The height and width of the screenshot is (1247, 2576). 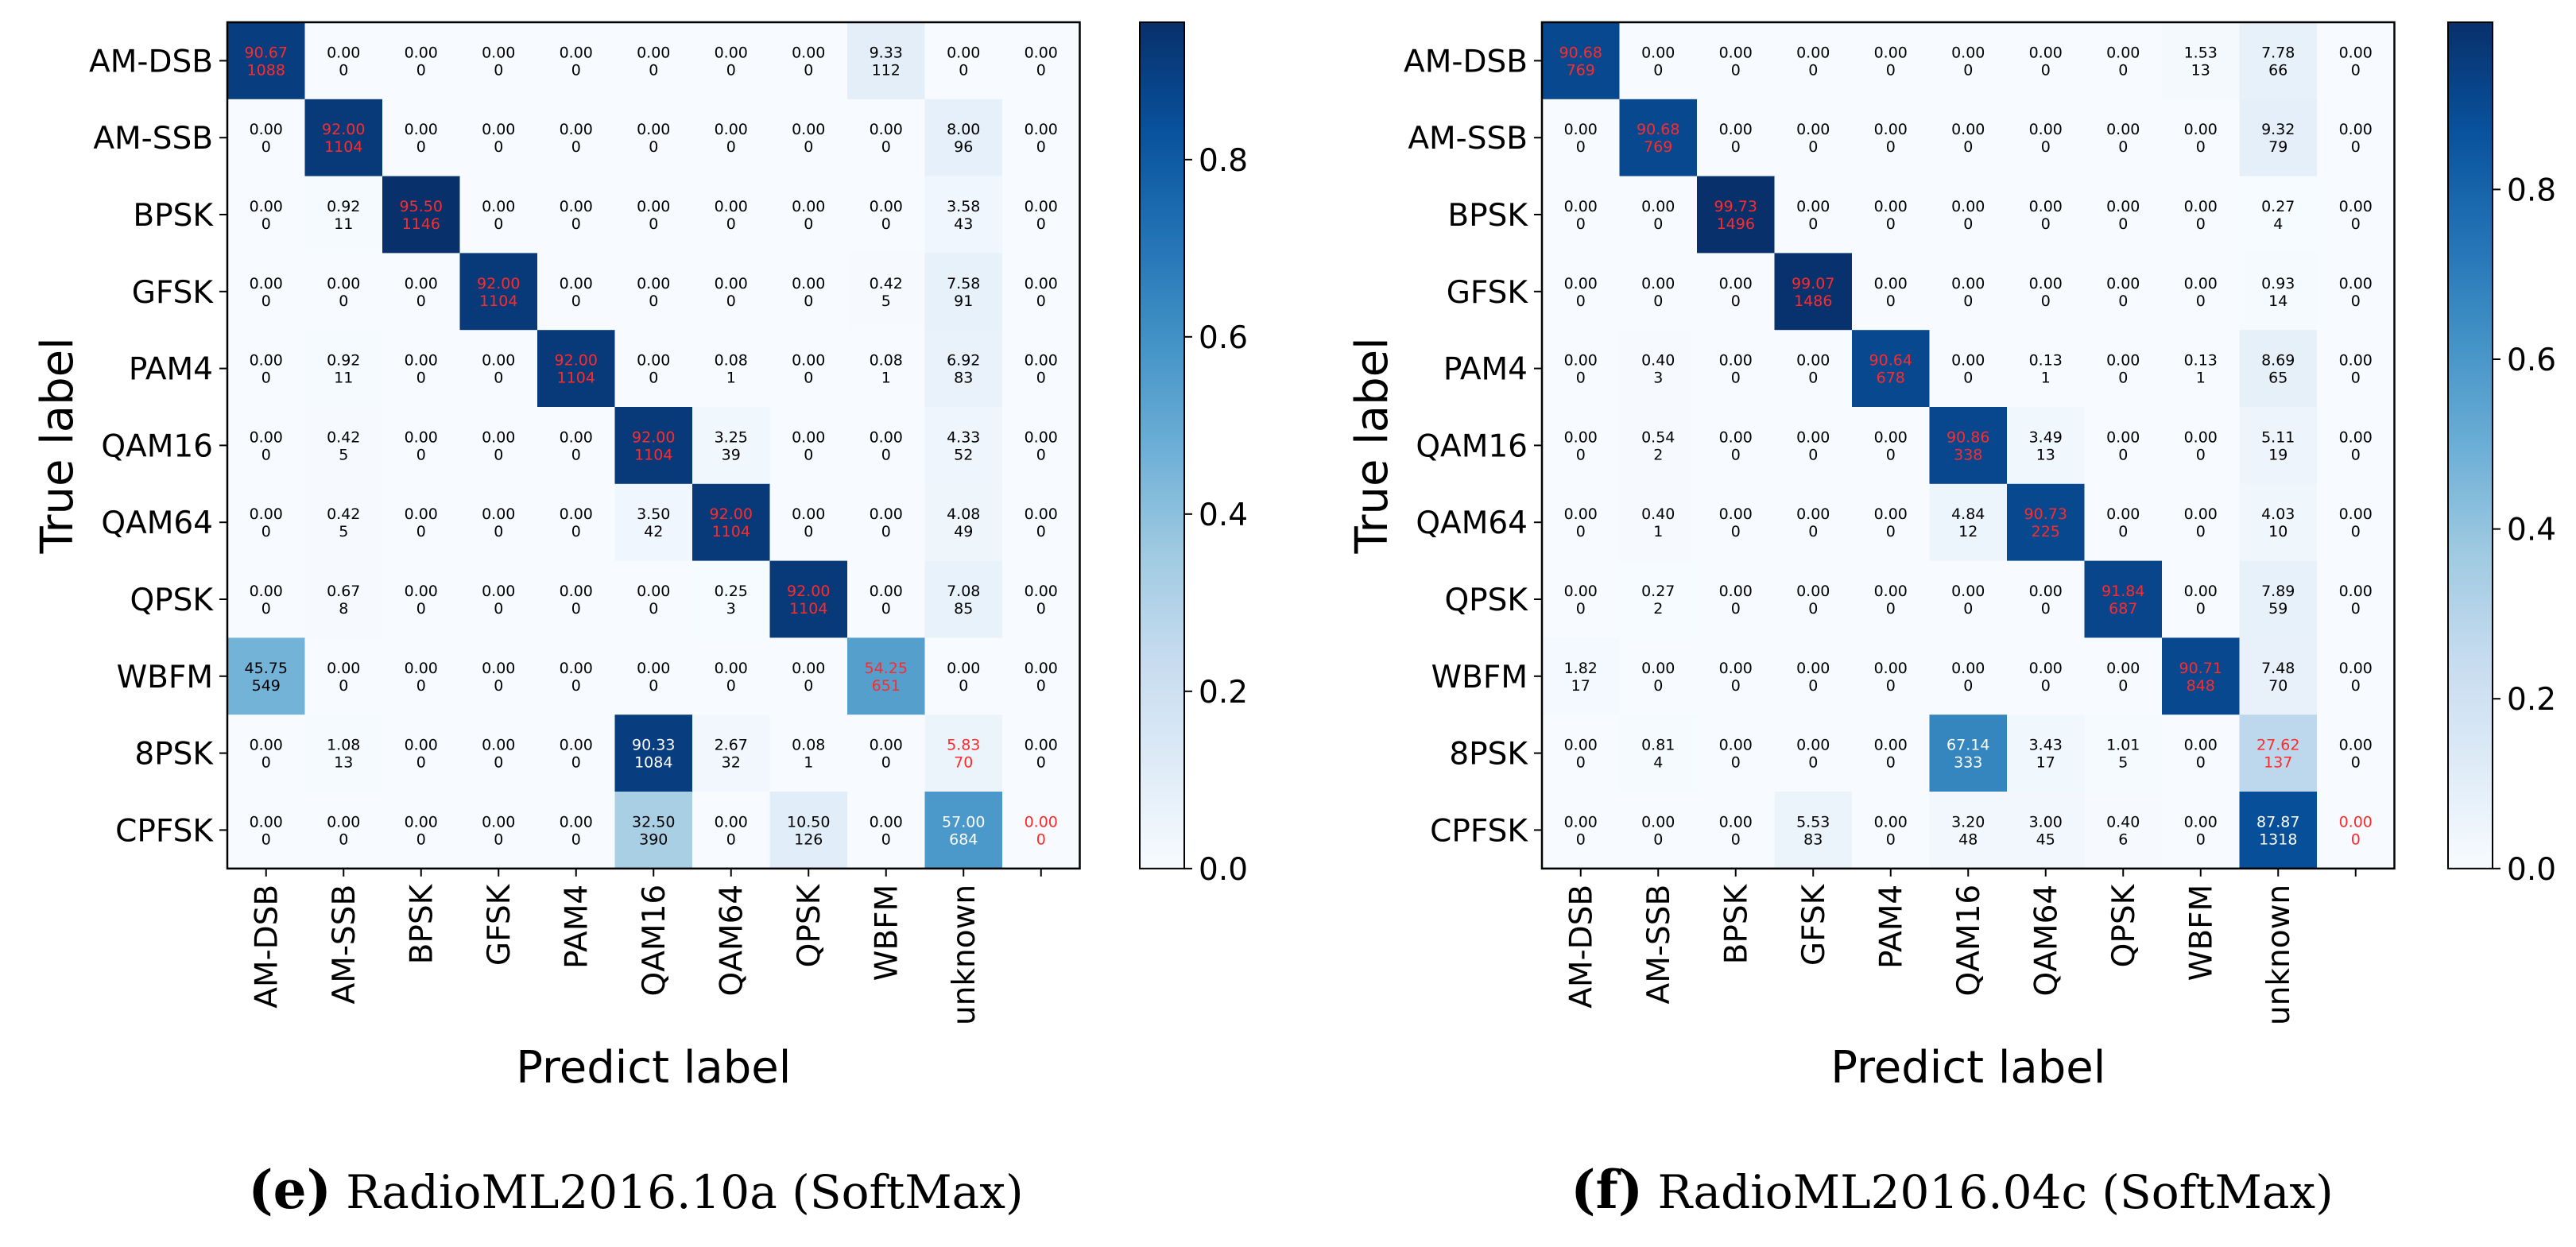 What do you see at coordinates (1487, 216) in the screenshot?
I see `y-tick-label: BPSK` at bounding box center [1487, 216].